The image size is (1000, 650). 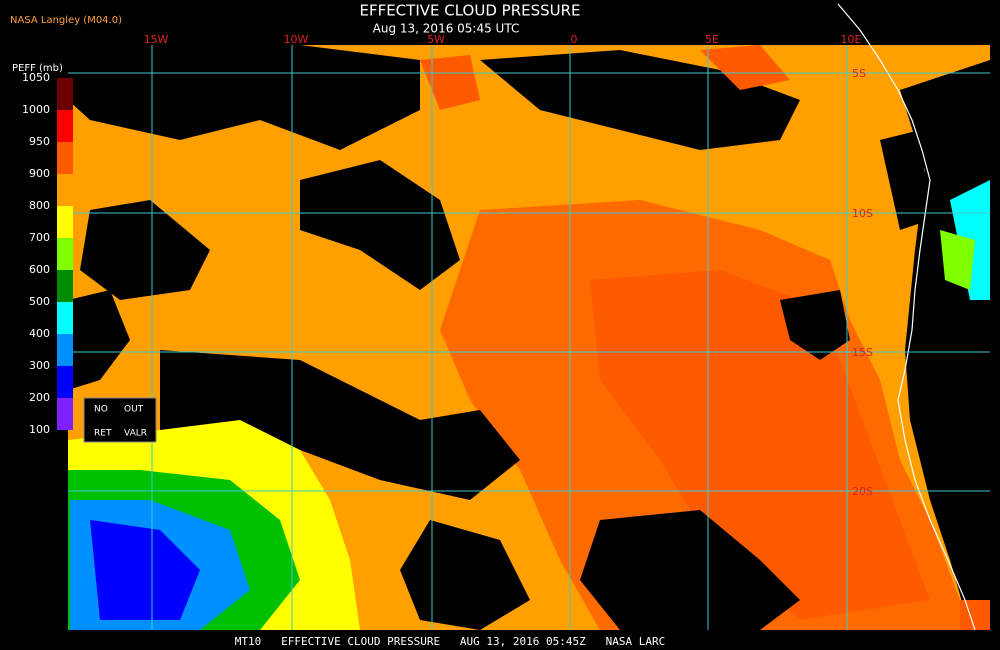 What do you see at coordinates (134, 410) in the screenshot?
I see `no-data-label: OUT` at bounding box center [134, 410].